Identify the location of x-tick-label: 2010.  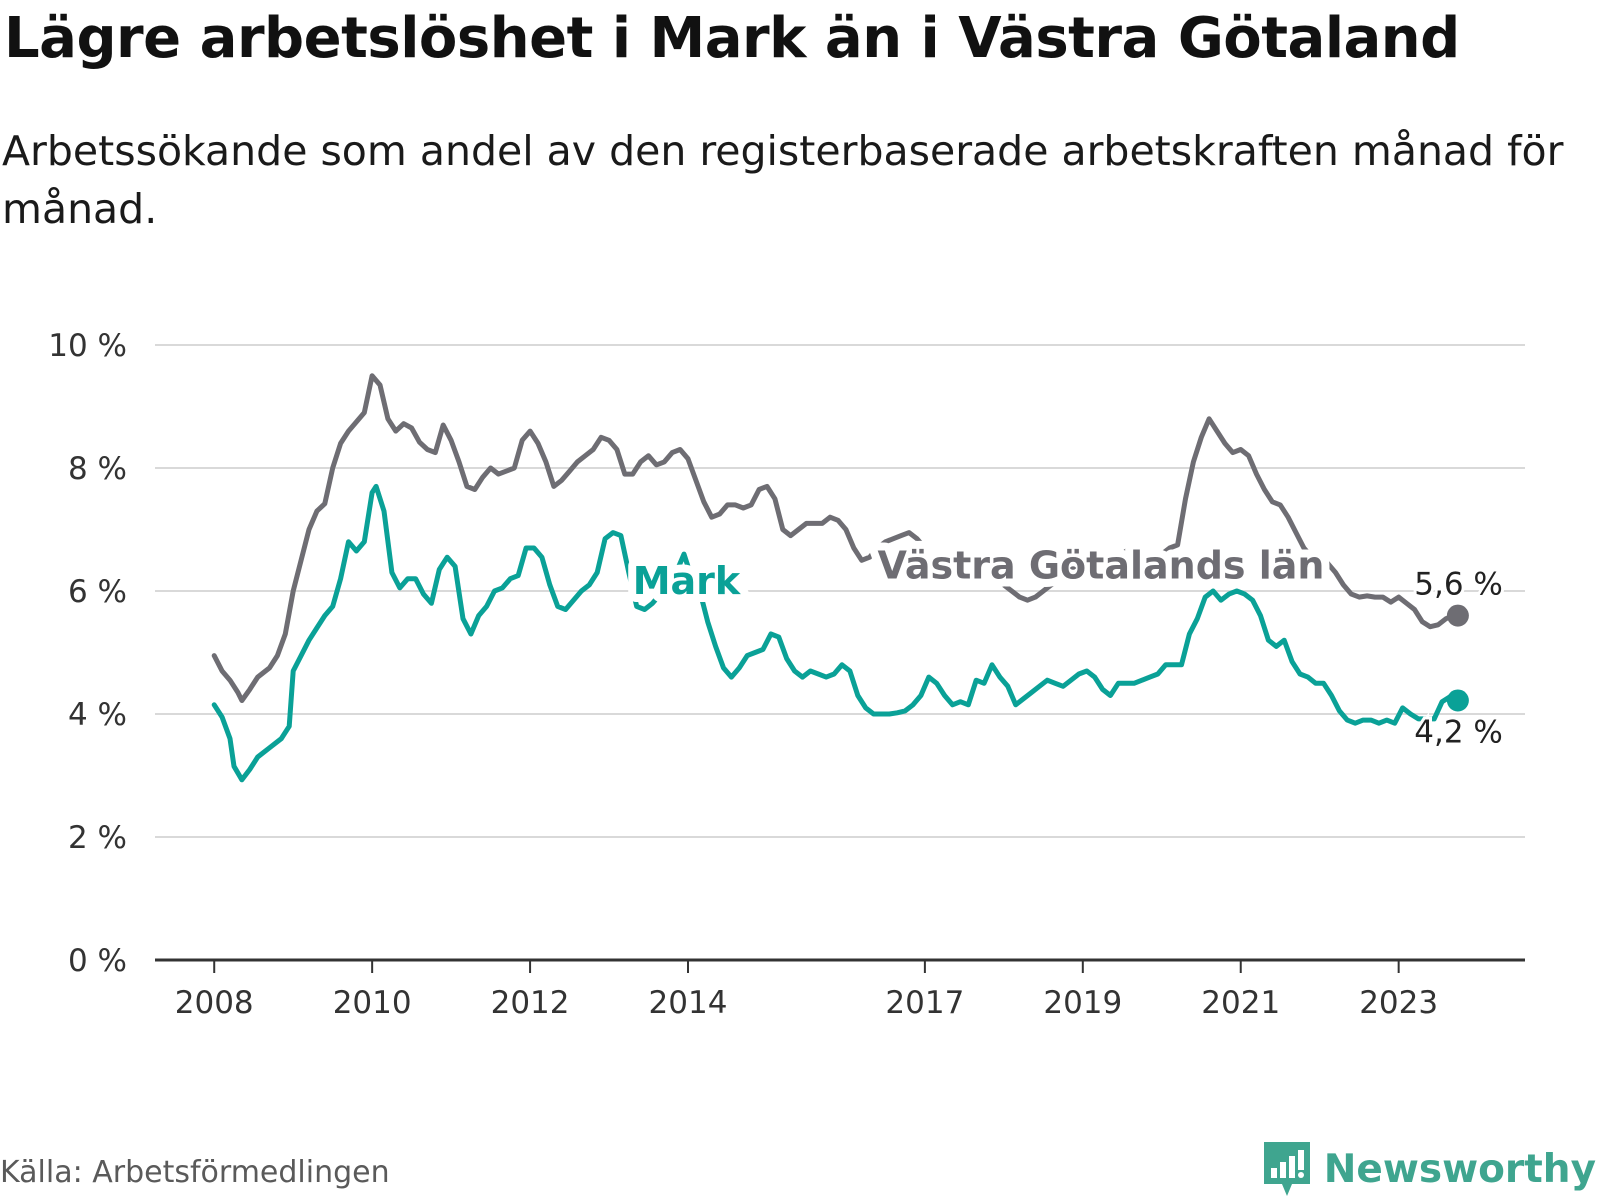
(372, 1003).